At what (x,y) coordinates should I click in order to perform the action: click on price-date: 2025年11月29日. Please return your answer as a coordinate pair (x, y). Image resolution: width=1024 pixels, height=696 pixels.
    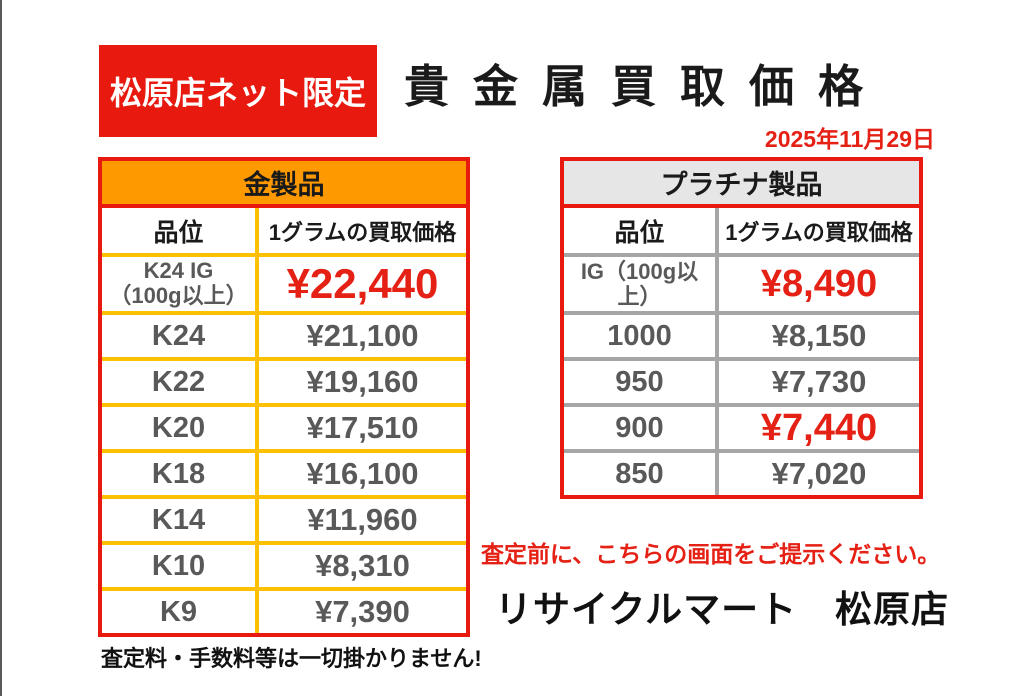
    Looking at the image, I should click on (849, 139).